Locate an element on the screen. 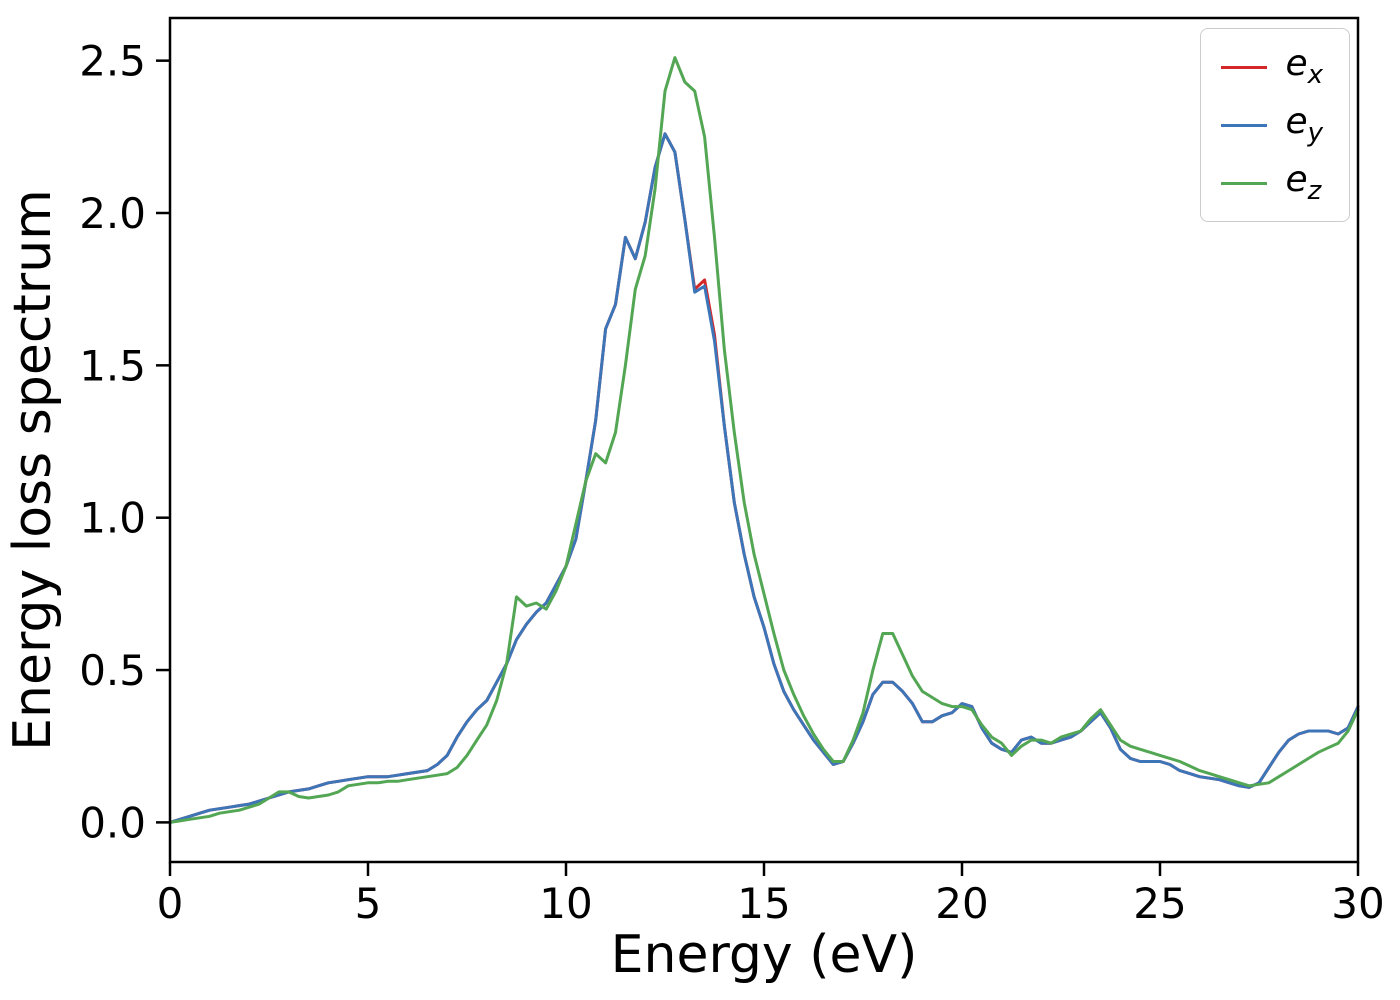 This screenshot has width=1400, height=1000. y-tick-label: 2.0 is located at coordinates (112, 213).